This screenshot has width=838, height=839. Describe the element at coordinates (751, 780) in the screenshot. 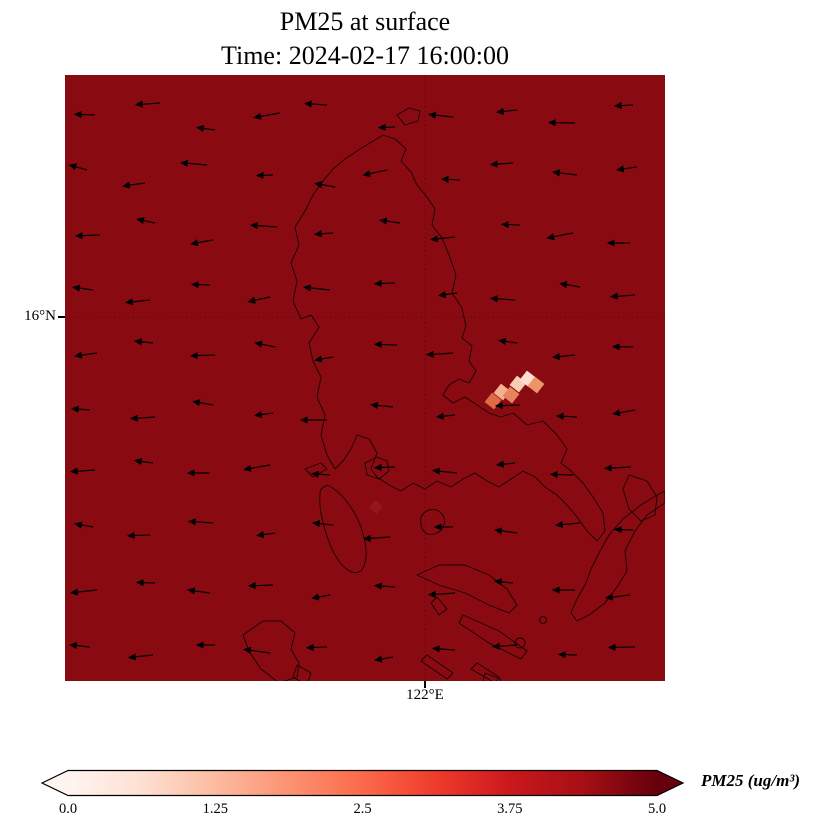

I see `colorbar-label: PM25 (ug/m³)` at that location.